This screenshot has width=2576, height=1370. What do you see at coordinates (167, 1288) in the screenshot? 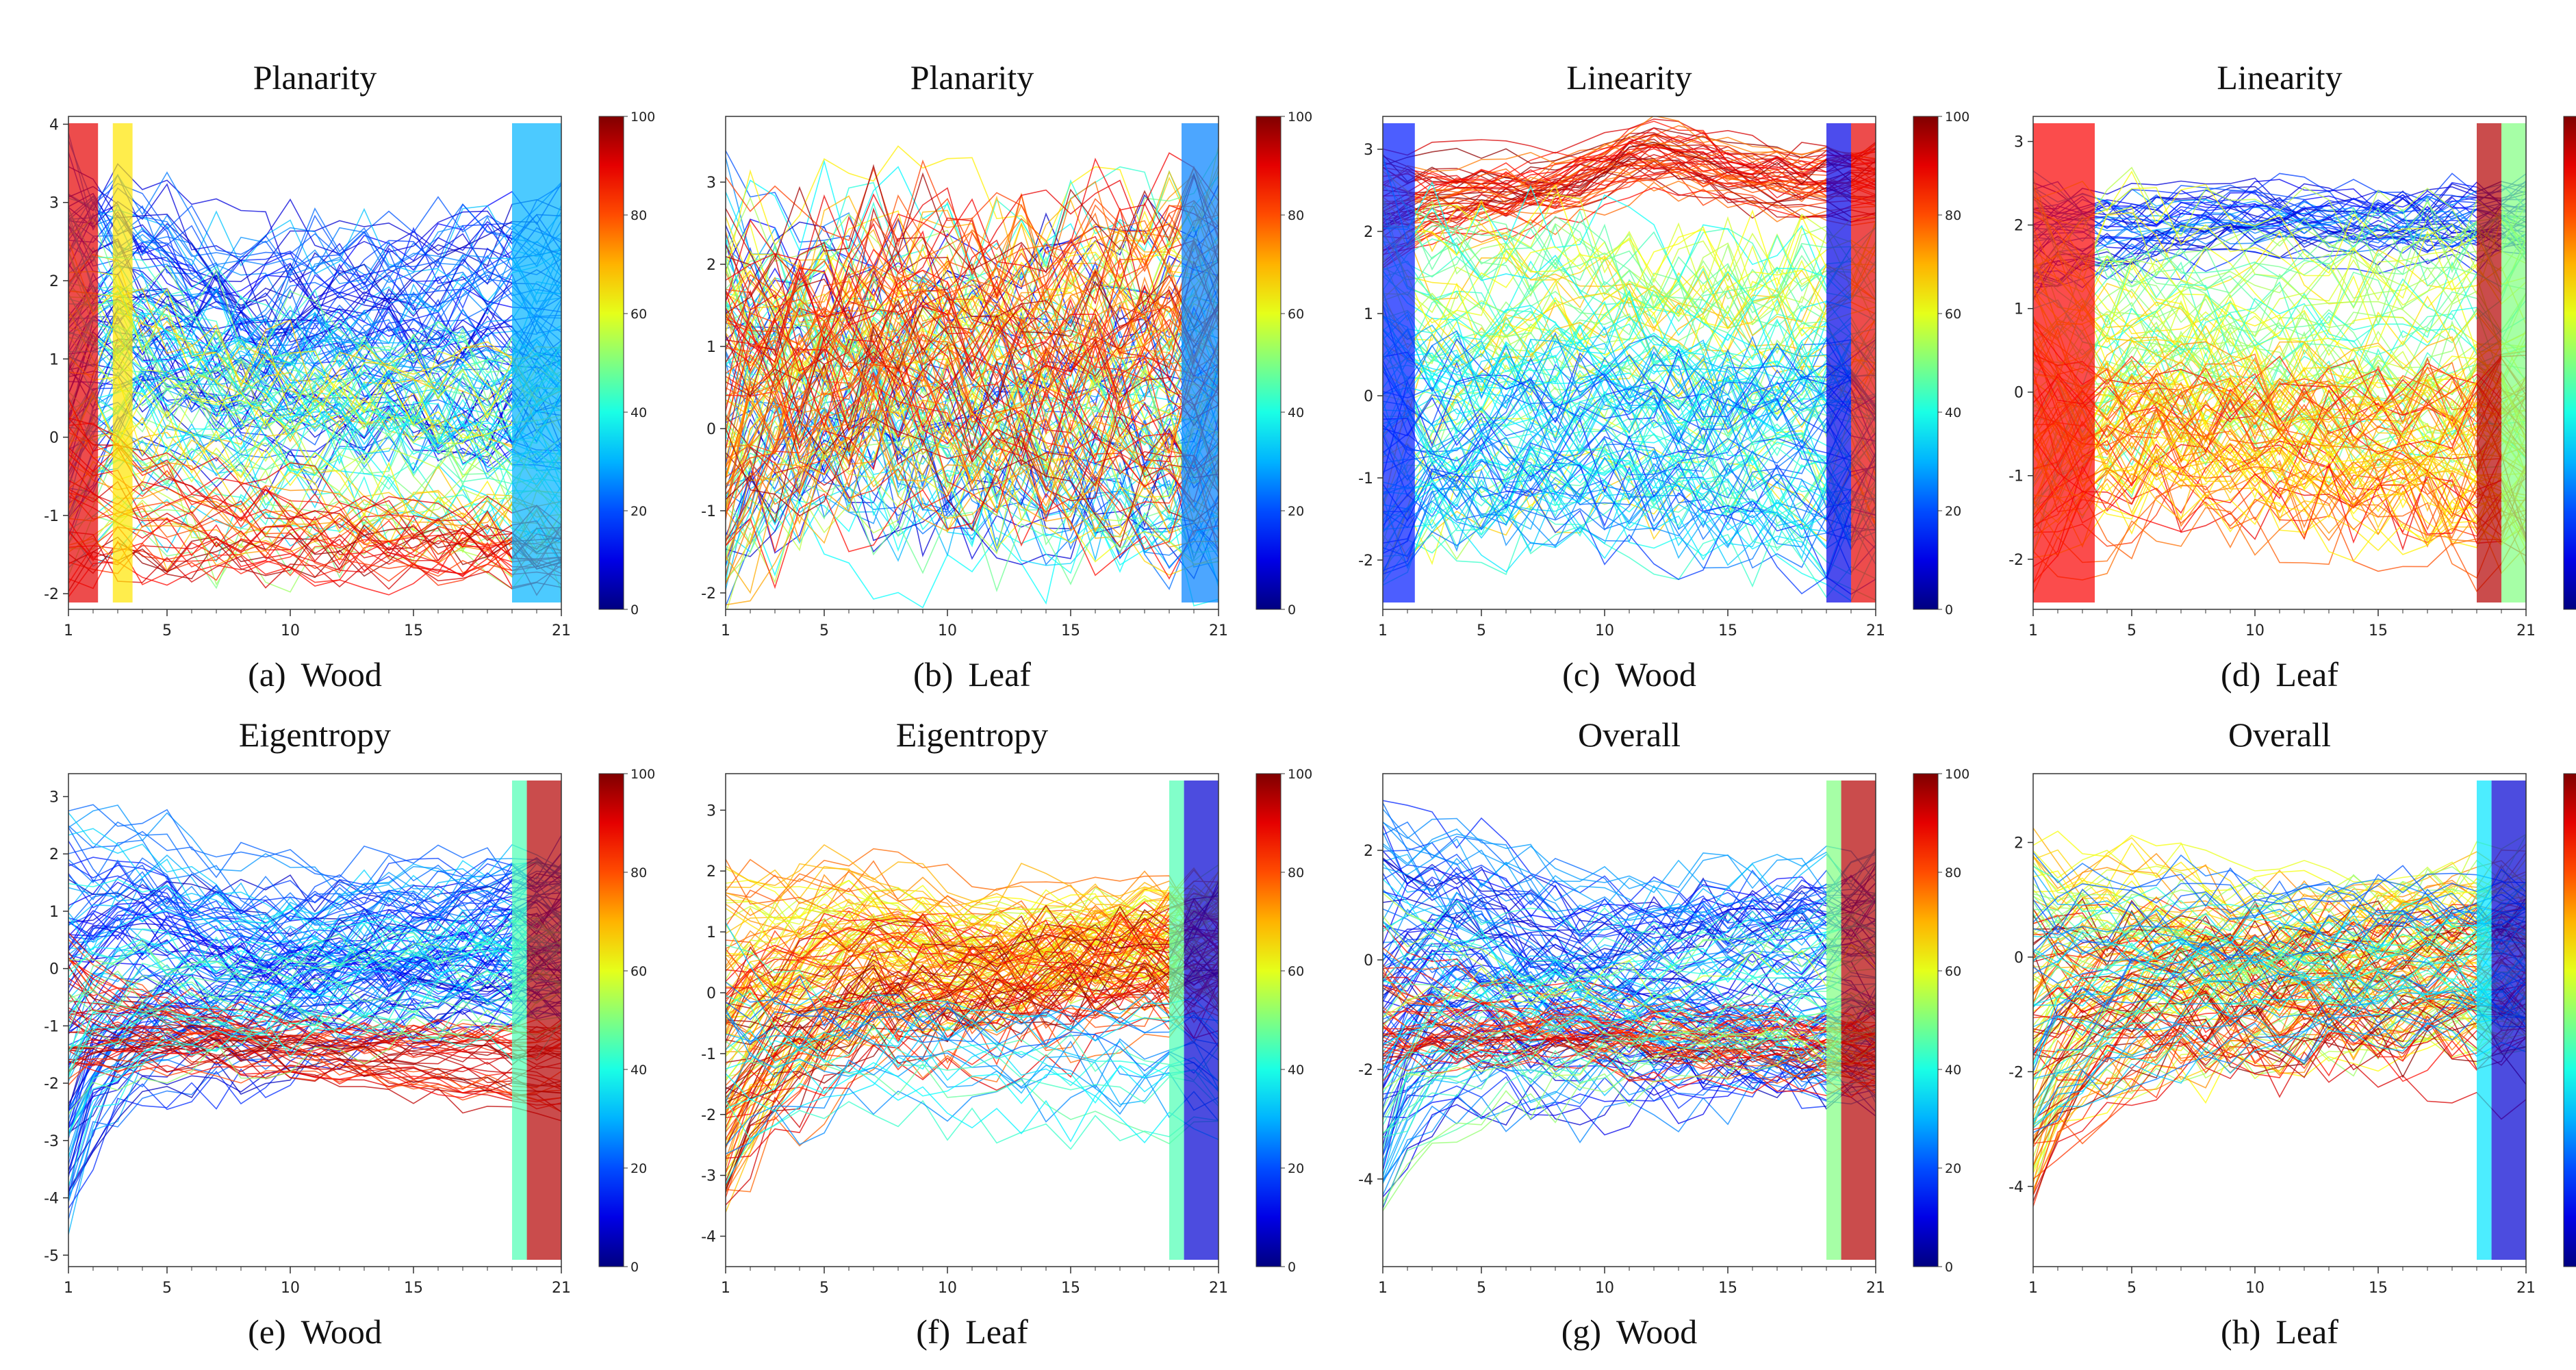
I see `x-tick-label: 5` at bounding box center [167, 1288].